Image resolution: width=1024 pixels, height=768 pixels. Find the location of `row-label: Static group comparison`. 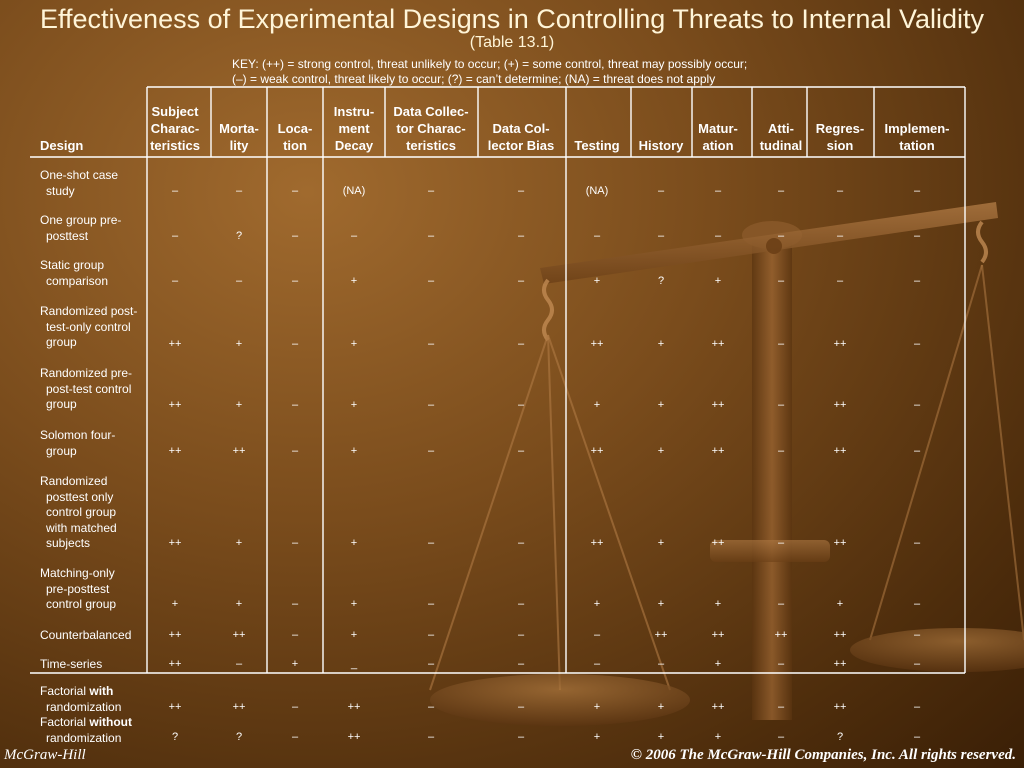

row-label: Static group comparison is located at coordinates (94, 273).